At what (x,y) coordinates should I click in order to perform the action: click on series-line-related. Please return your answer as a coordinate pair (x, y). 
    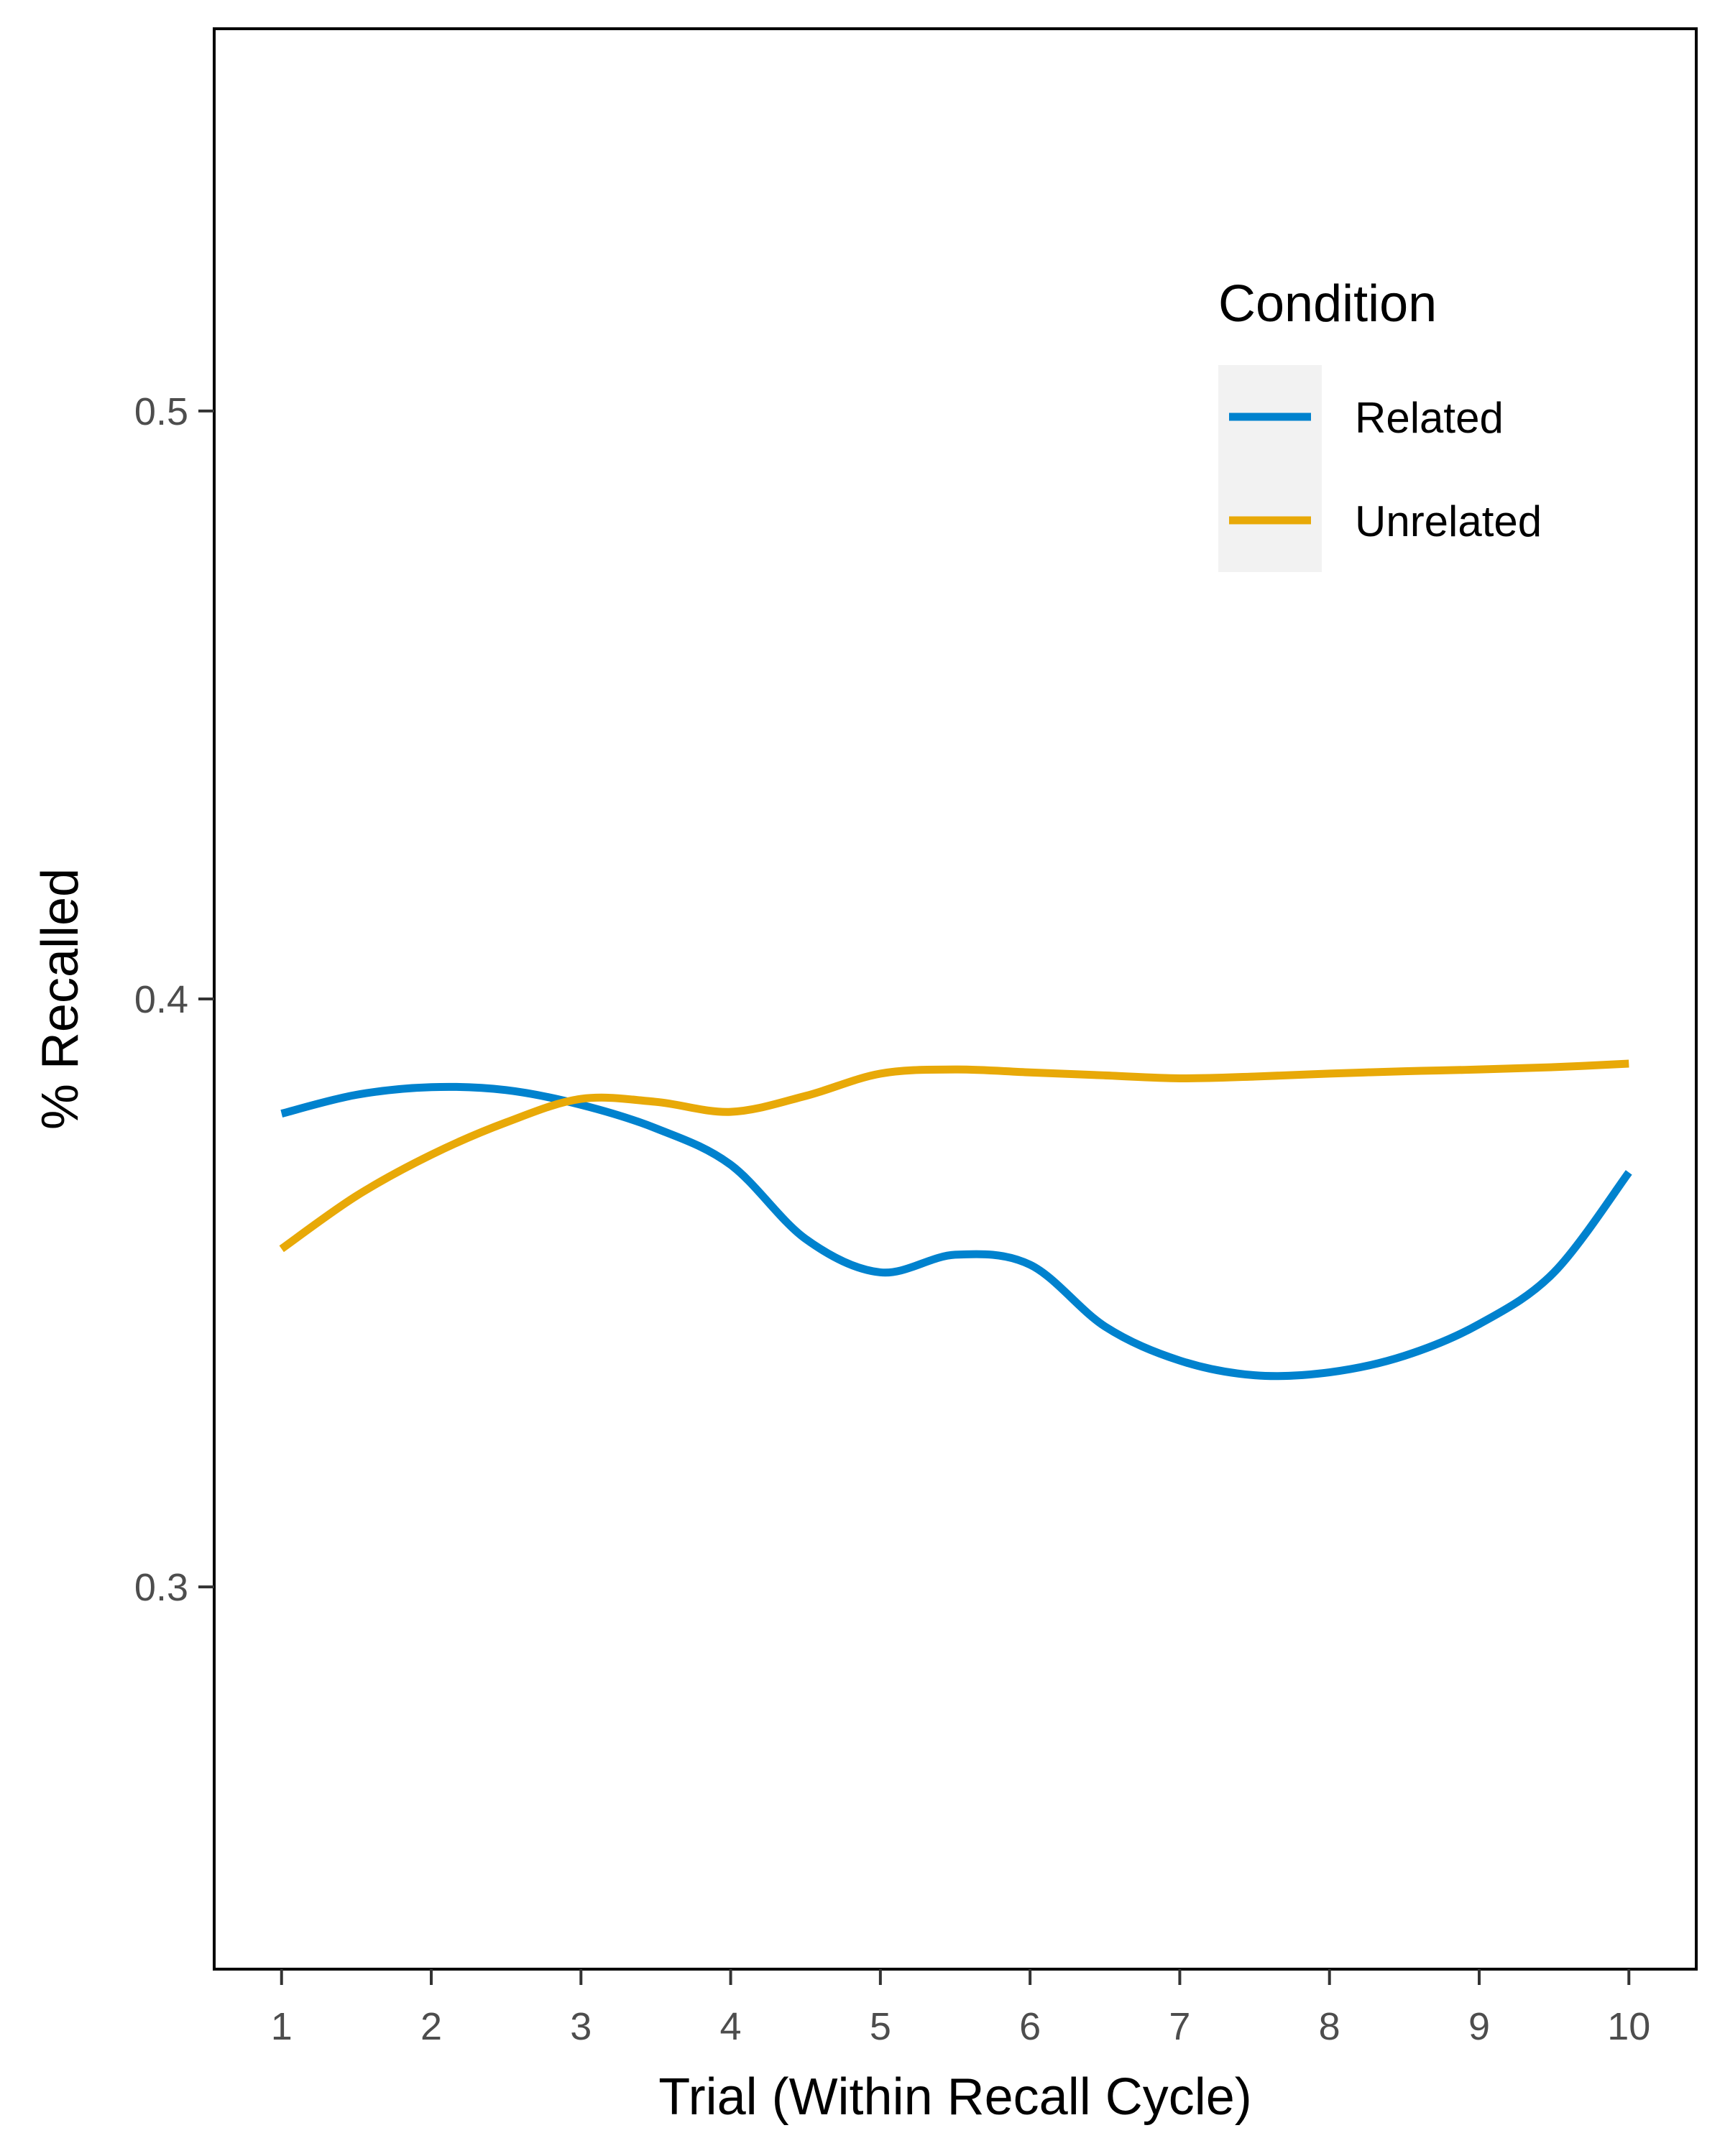
    Looking at the image, I should click on (956, 1231).